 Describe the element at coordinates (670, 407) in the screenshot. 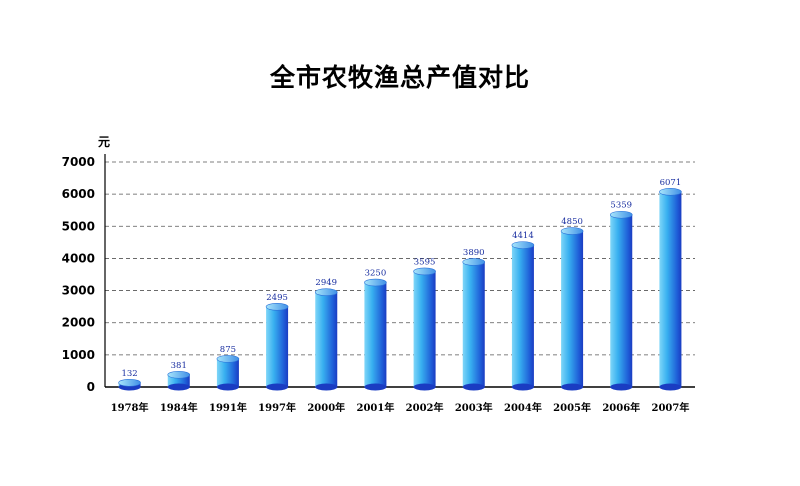

I see `x-tick-label: 2007年` at that location.